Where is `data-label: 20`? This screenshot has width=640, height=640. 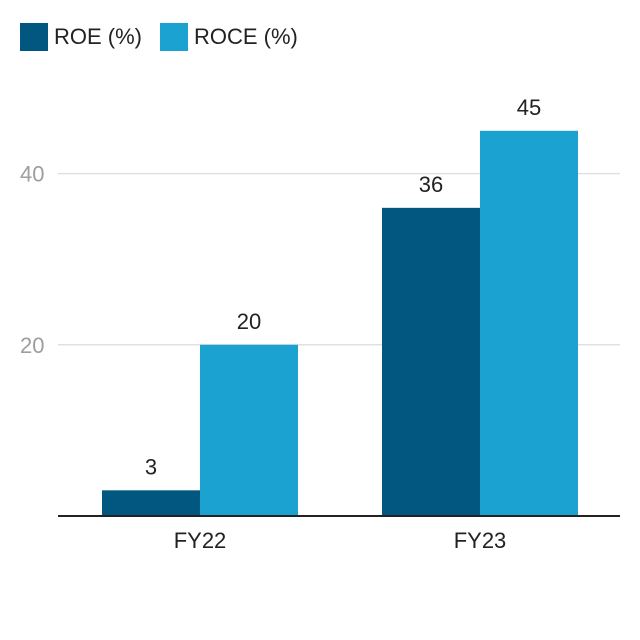 data-label: 20 is located at coordinates (249, 321).